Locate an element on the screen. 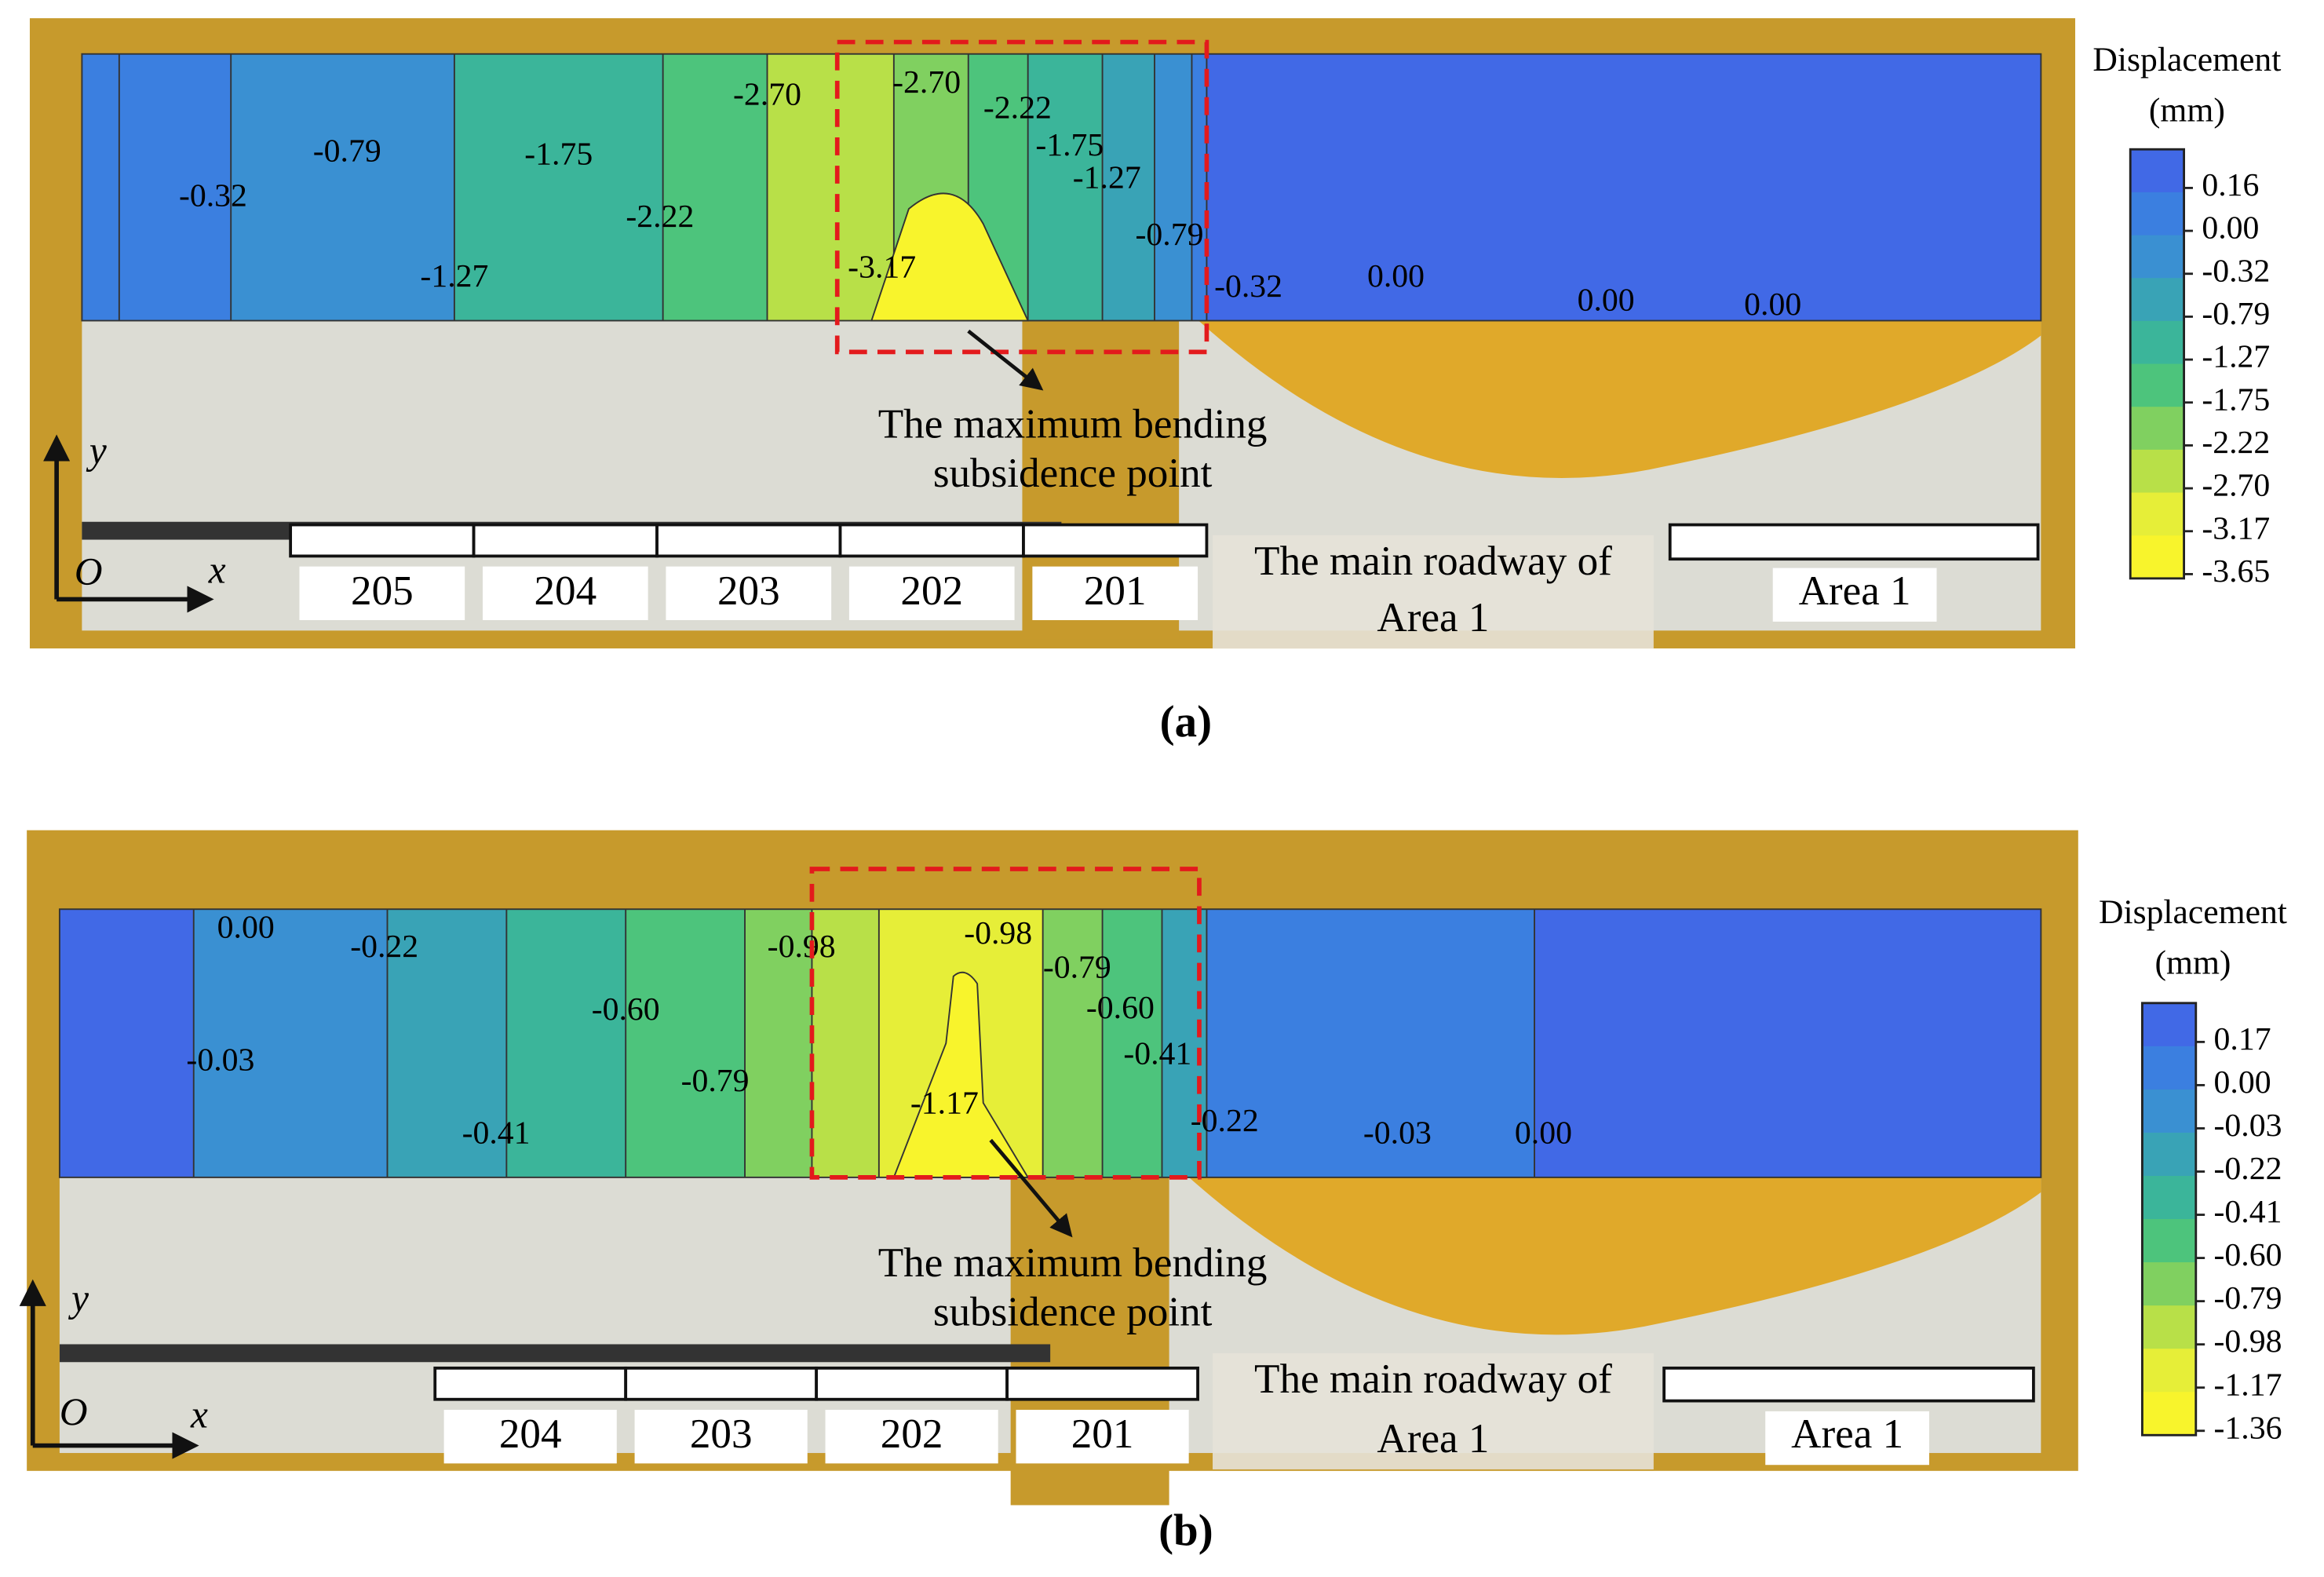  colorbar-tick-label: -2.70 is located at coordinates (2236, 486).